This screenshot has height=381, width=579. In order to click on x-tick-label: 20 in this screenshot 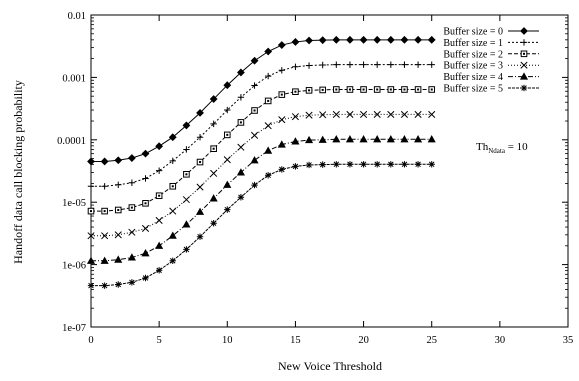, I will do `click(363, 340)`.